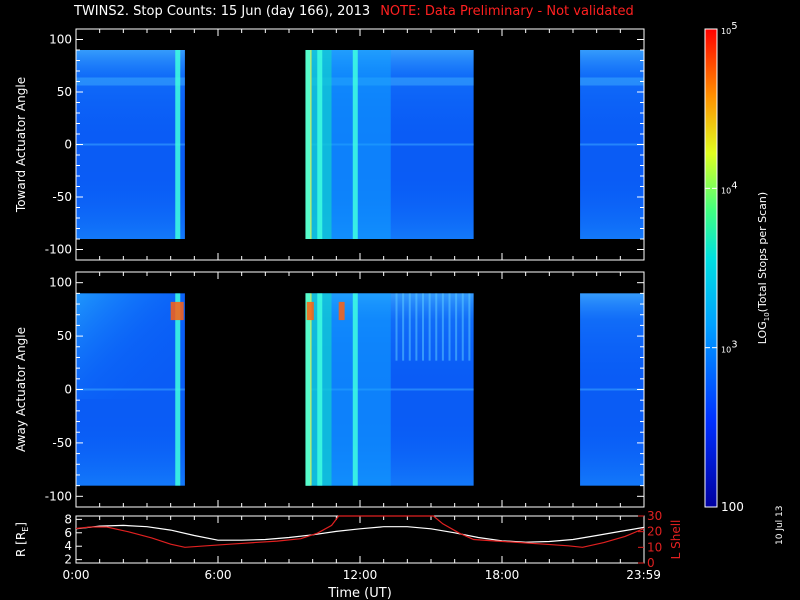 The width and height of the screenshot is (800, 600). Describe the element at coordinates (218, 575) in the screenshot. I see `time-tick-label: 6:00` at that location.